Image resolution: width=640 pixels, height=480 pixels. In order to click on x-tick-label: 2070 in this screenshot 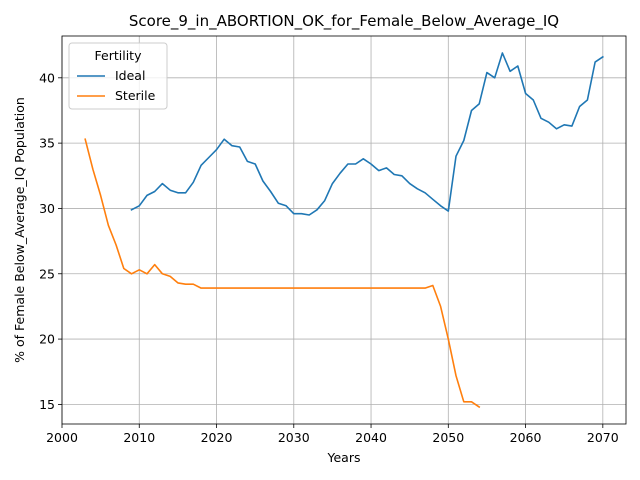, I will do `click(603, 437)`.